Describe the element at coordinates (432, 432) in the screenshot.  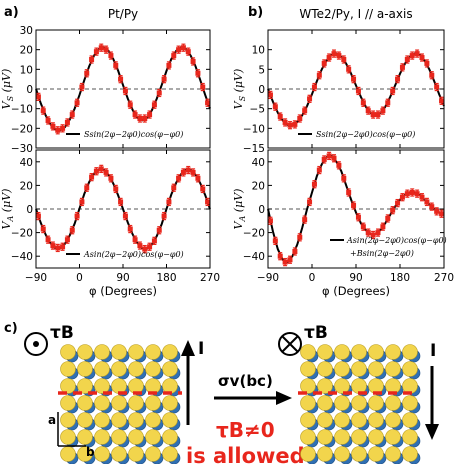
I see `current-arrowhead-right` at that location.